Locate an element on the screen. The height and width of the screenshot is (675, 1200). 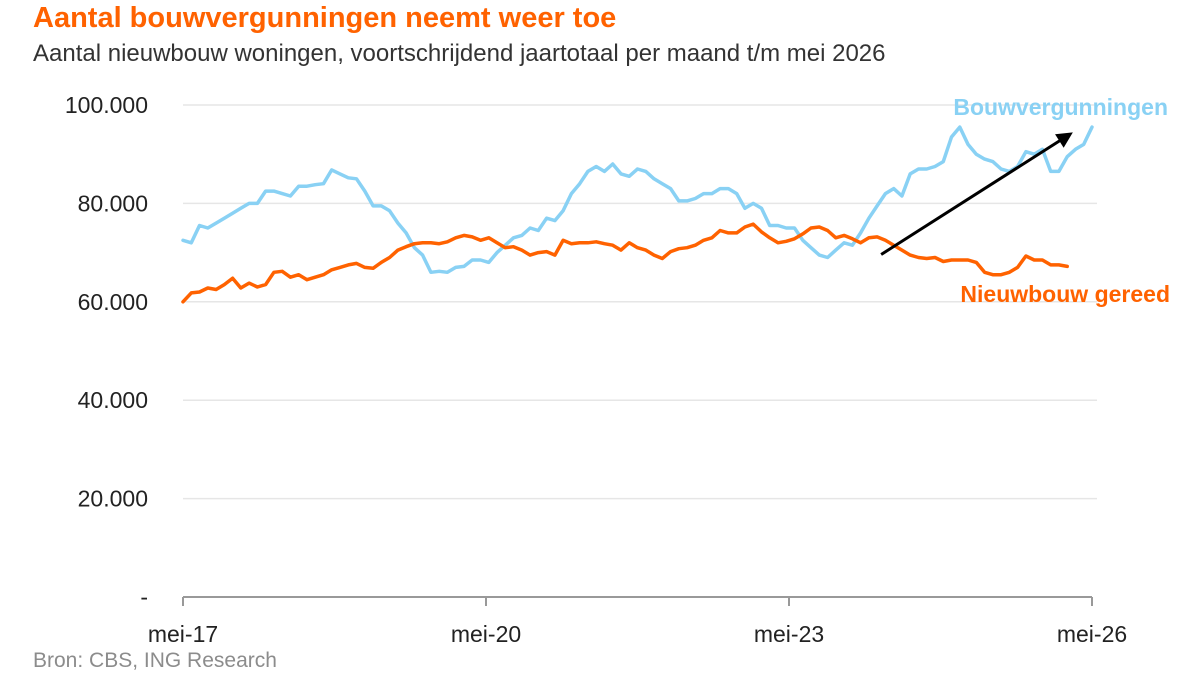
annotations is located at coordinates (976, 194).